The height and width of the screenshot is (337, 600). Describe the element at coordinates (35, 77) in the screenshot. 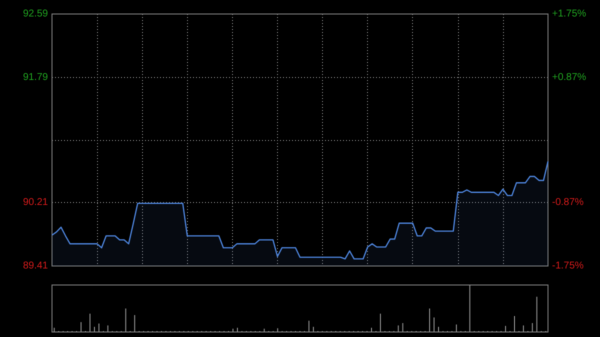

I see `y-tick-label: 91.79` at that location.